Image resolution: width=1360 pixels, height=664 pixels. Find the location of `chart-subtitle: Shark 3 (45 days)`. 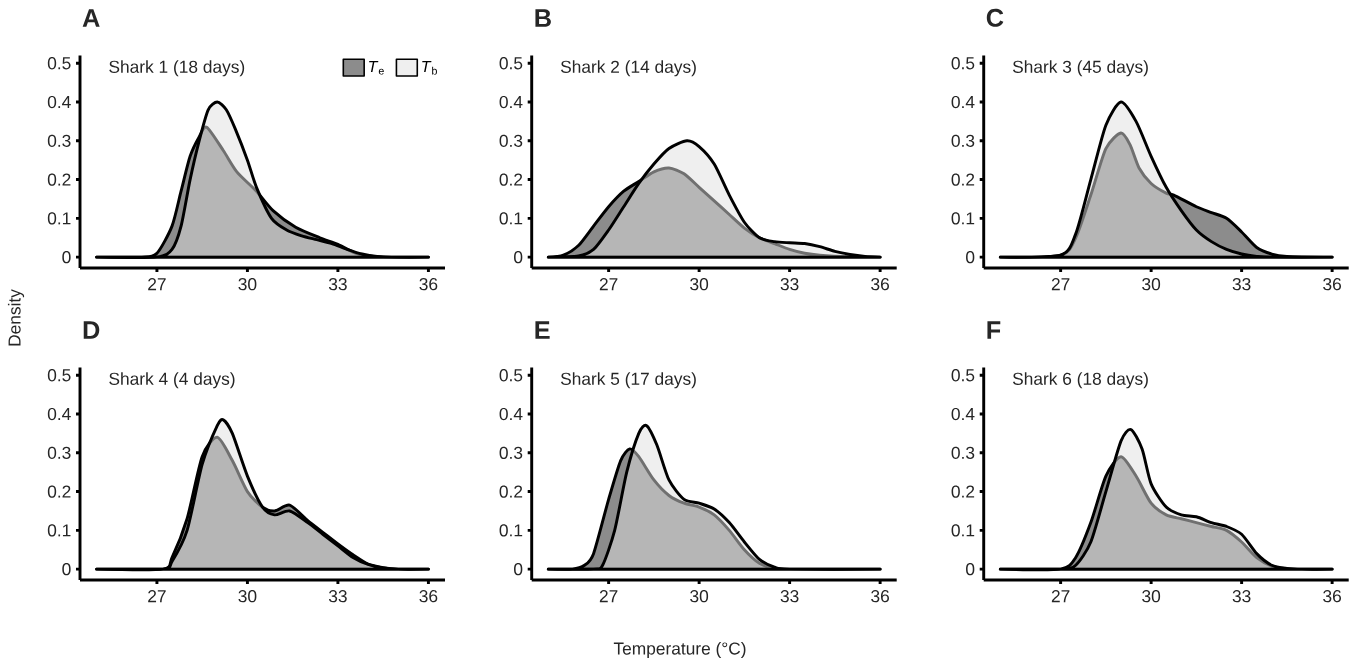

chart-subtitle: Shark 3 (45 days) is located at coordinates (1080, 68).